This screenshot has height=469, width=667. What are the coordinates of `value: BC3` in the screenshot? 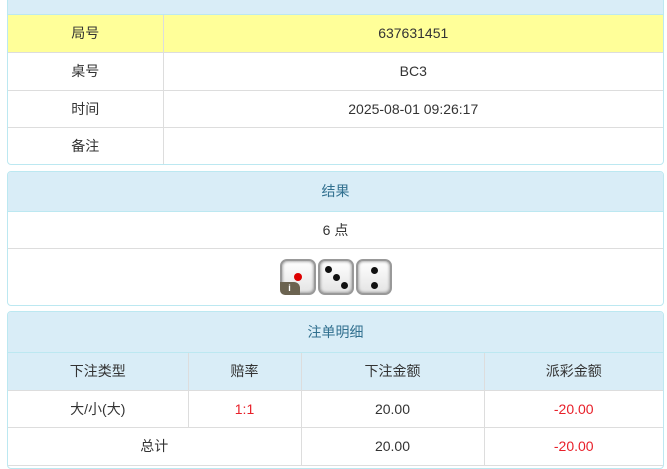 It's located at (412, 71).